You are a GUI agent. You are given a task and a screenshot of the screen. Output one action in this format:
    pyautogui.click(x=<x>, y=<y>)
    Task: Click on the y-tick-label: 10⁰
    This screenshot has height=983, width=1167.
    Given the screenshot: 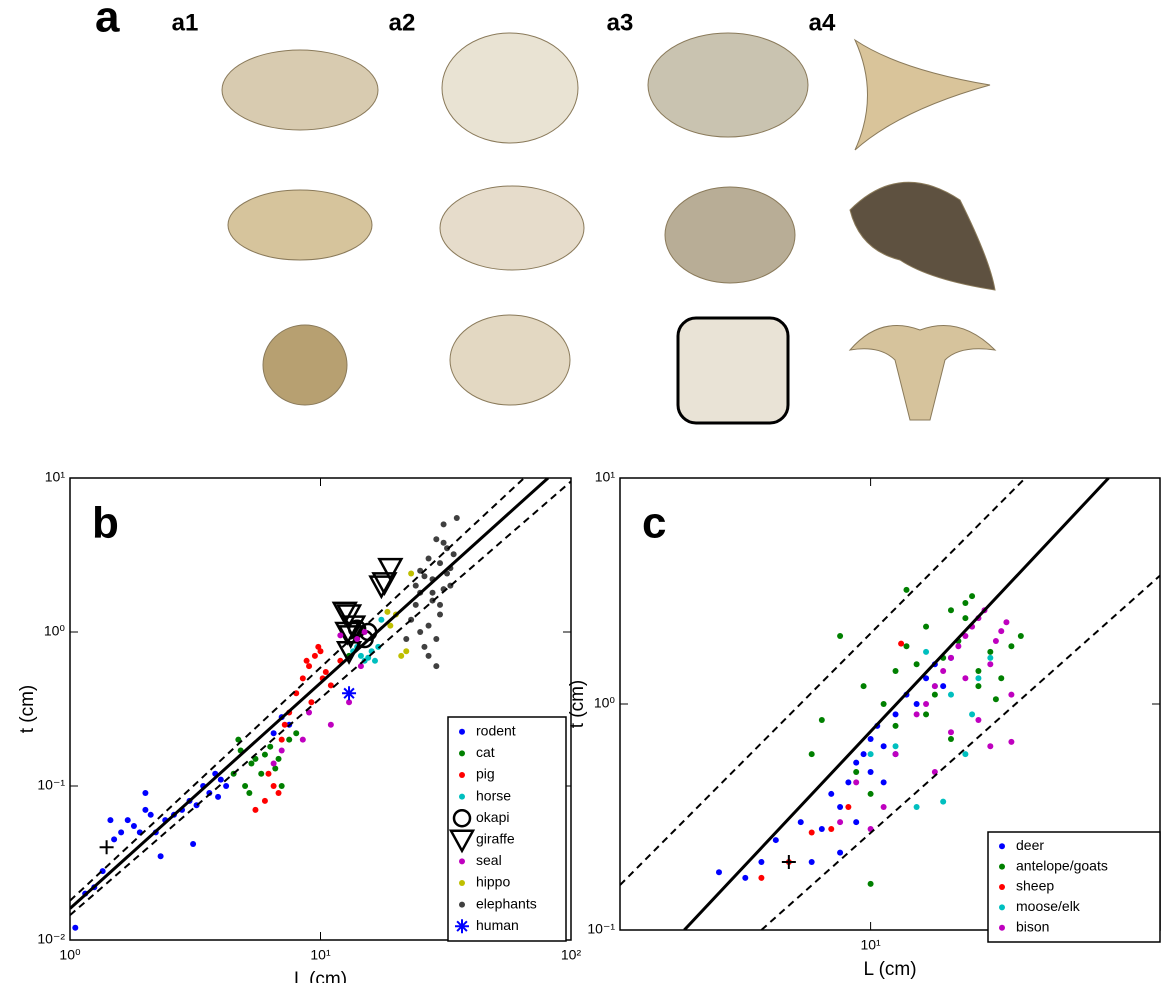 What is the action you would take?
    pyautogui.click(x=605, y=703)
    